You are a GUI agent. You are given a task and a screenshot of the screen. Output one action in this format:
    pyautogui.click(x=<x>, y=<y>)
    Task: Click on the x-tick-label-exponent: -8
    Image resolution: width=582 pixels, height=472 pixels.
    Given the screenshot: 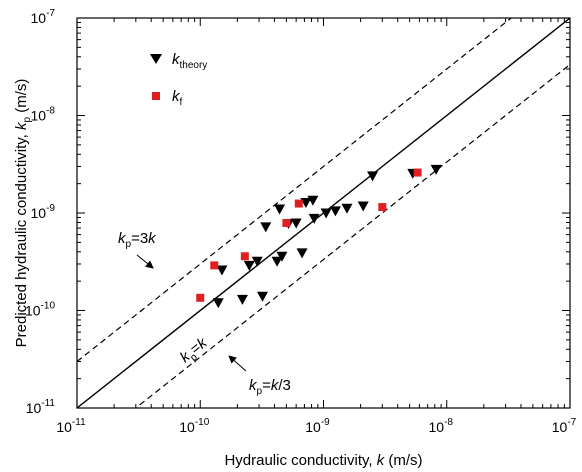 What is the action you would take?
    pyautogui.click(x=448, y=422)
    